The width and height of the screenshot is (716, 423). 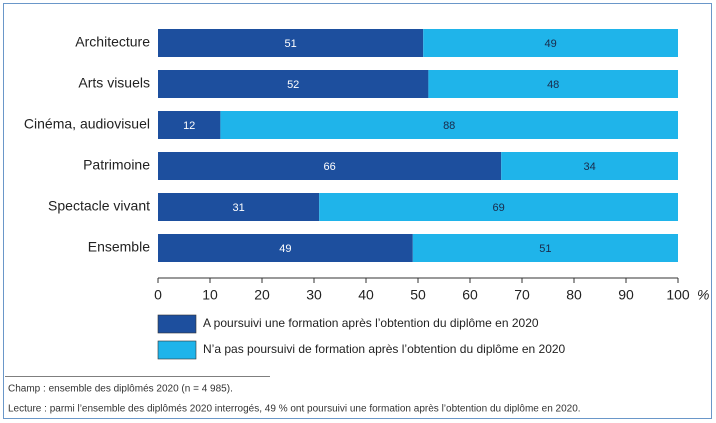 I want to click on category-label: Cinéma, audiovisuel, so click(x=87, y=124).